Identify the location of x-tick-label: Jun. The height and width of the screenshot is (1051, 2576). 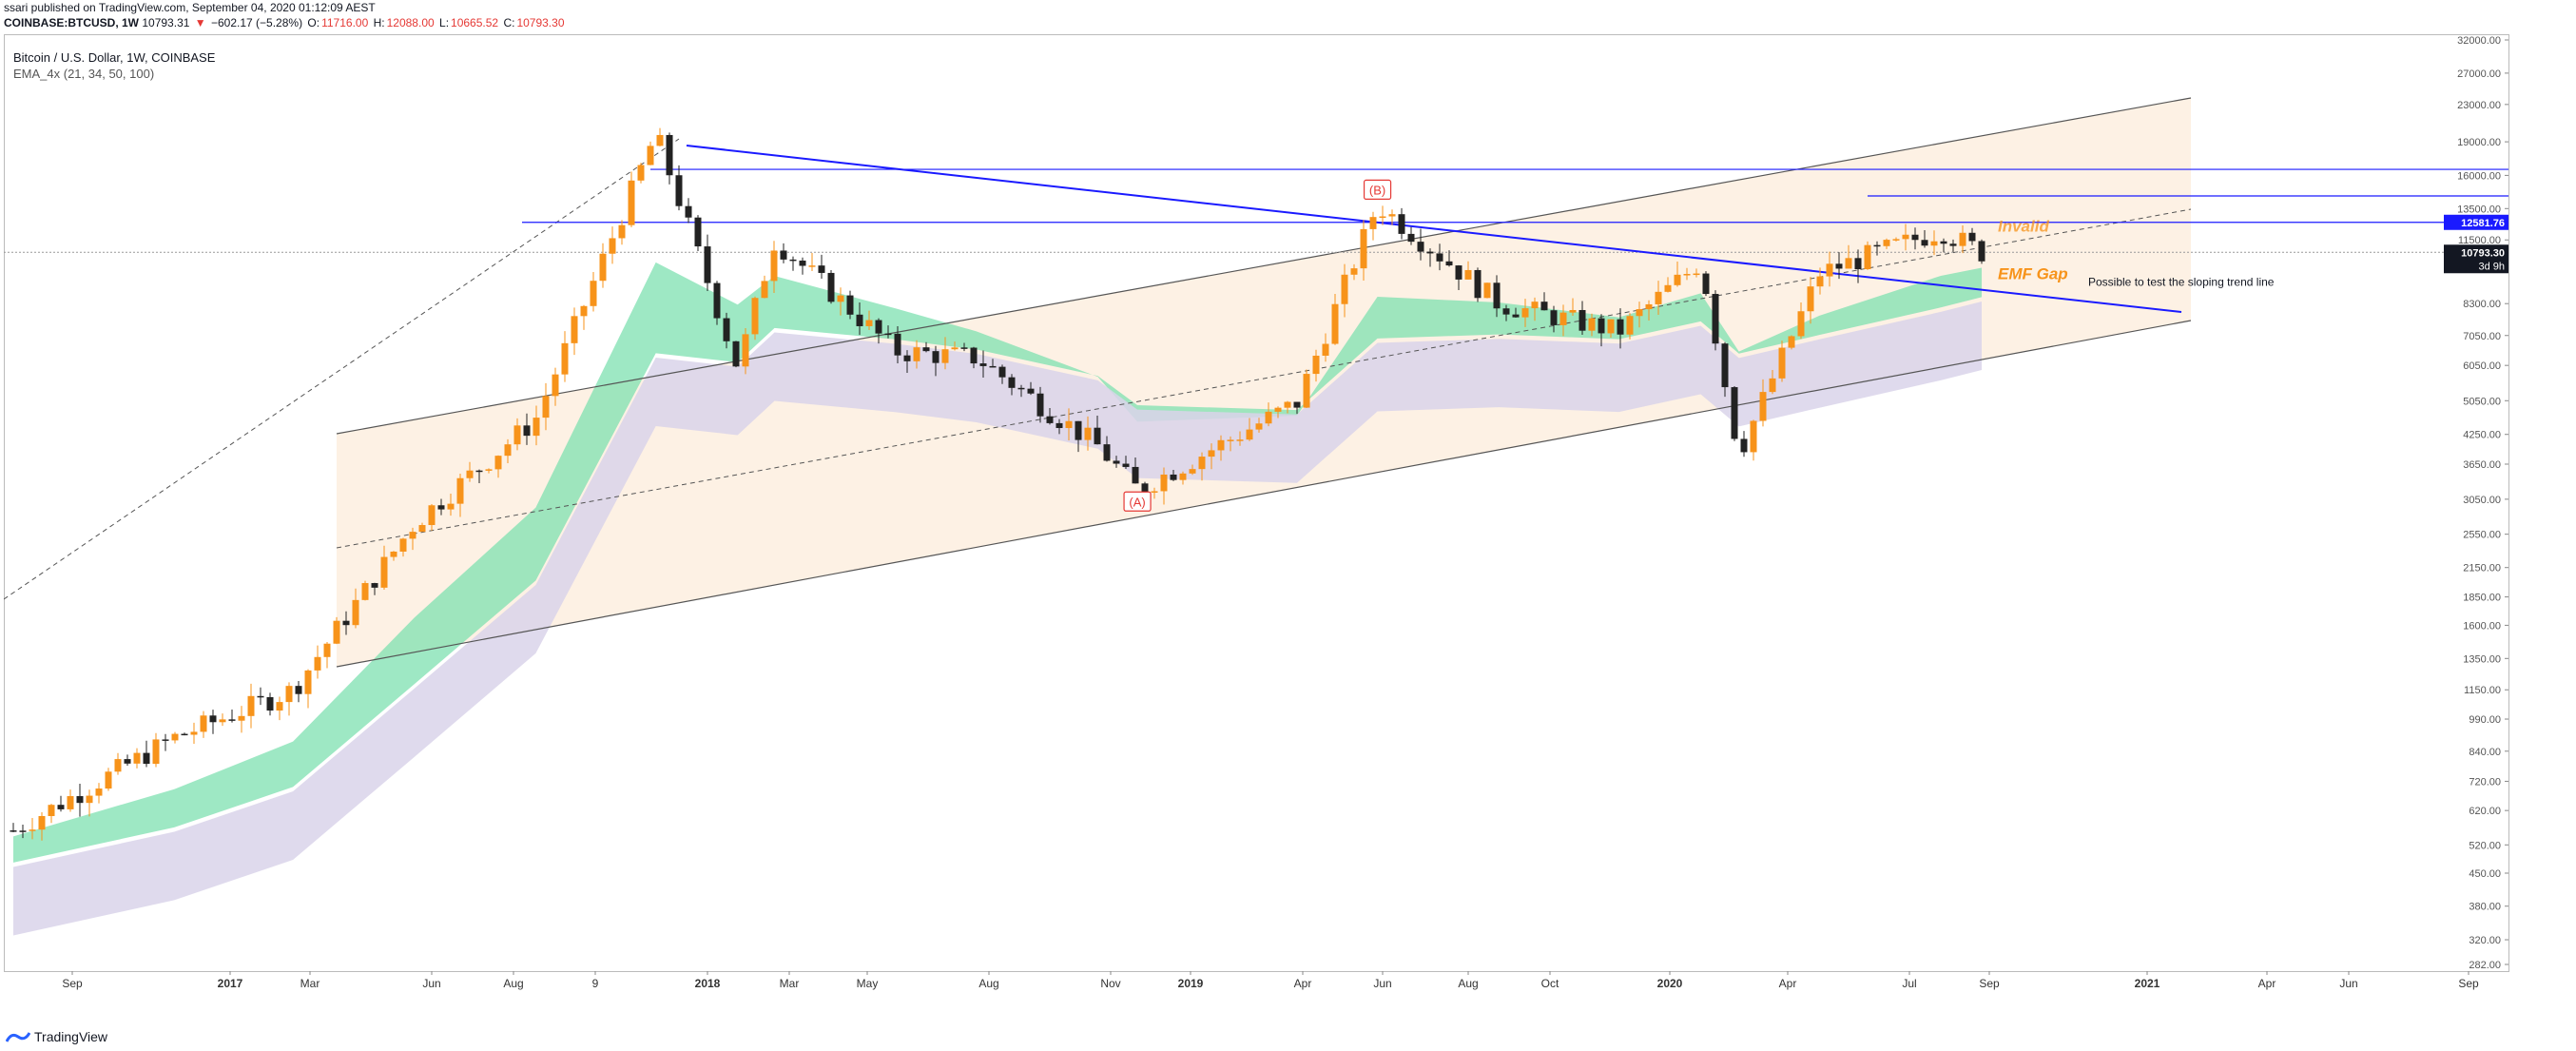
(431, 983).